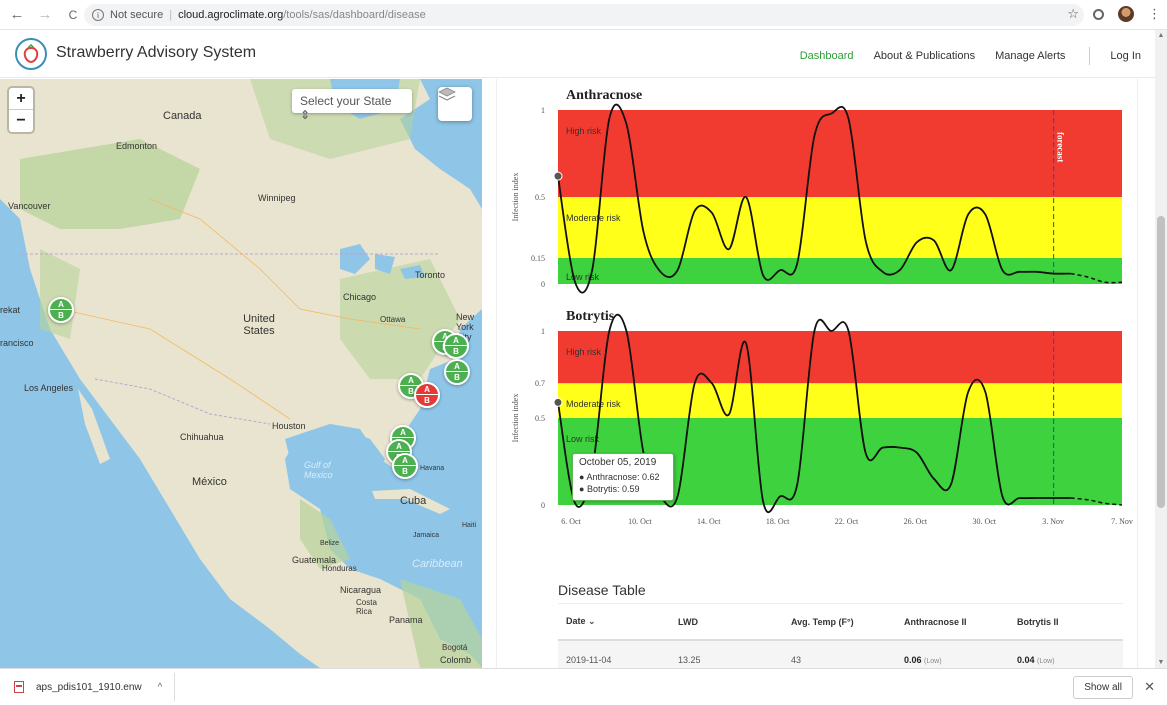  Describe the element at coordinates (406, 620) in the screenshot. I see `map-label-panama: Panama` at that location.